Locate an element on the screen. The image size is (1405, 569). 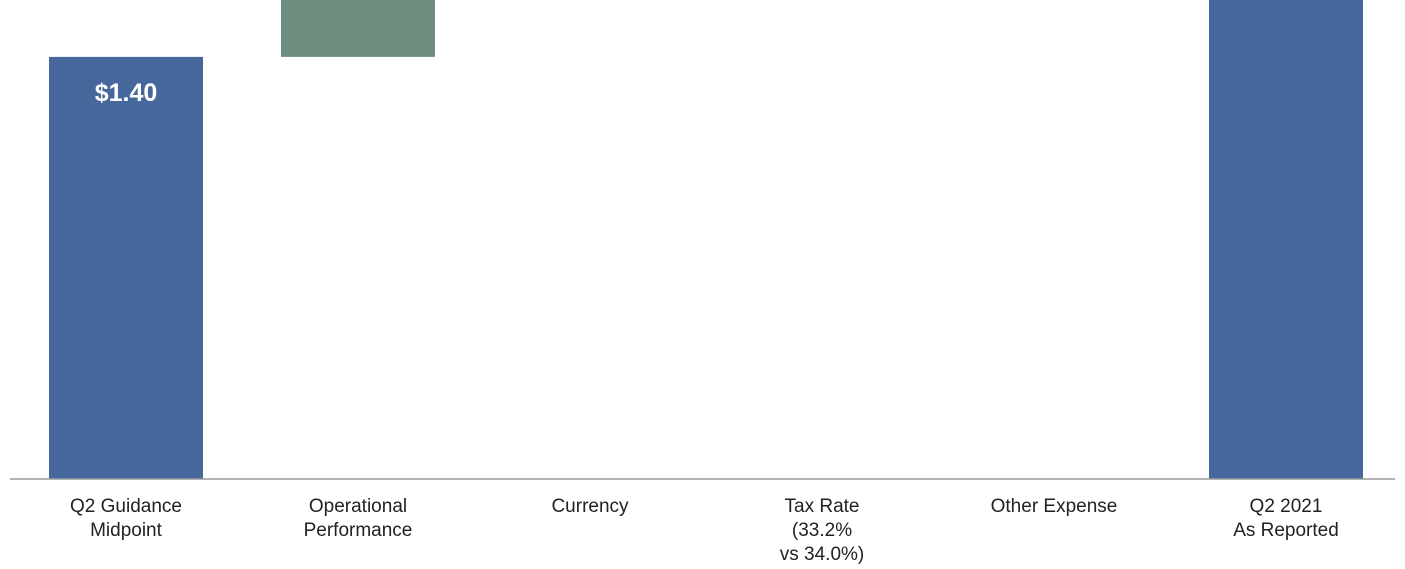
category-label-3: Currency is located at coordinates (590, 506).